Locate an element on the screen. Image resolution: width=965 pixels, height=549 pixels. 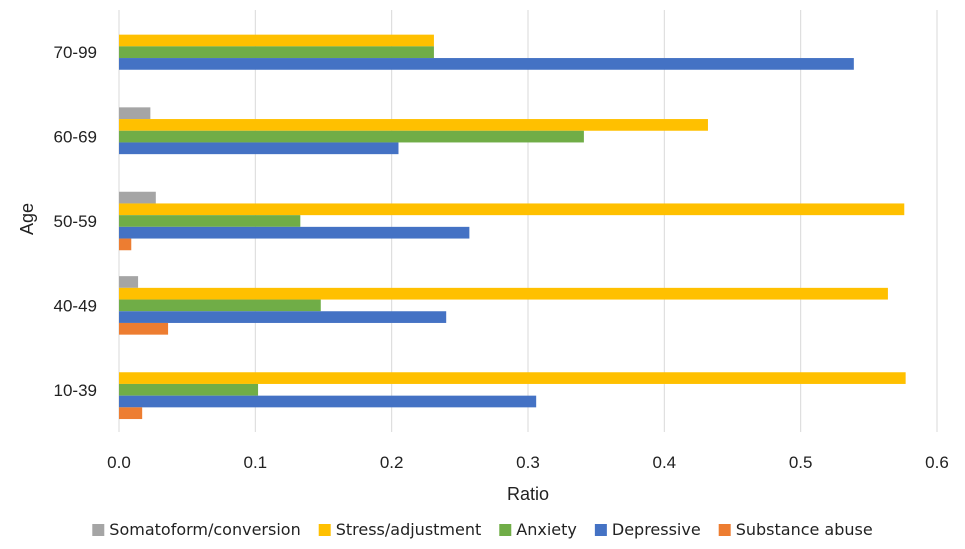
x-tick-label: 0.3 is located at coordinates (528, 462).